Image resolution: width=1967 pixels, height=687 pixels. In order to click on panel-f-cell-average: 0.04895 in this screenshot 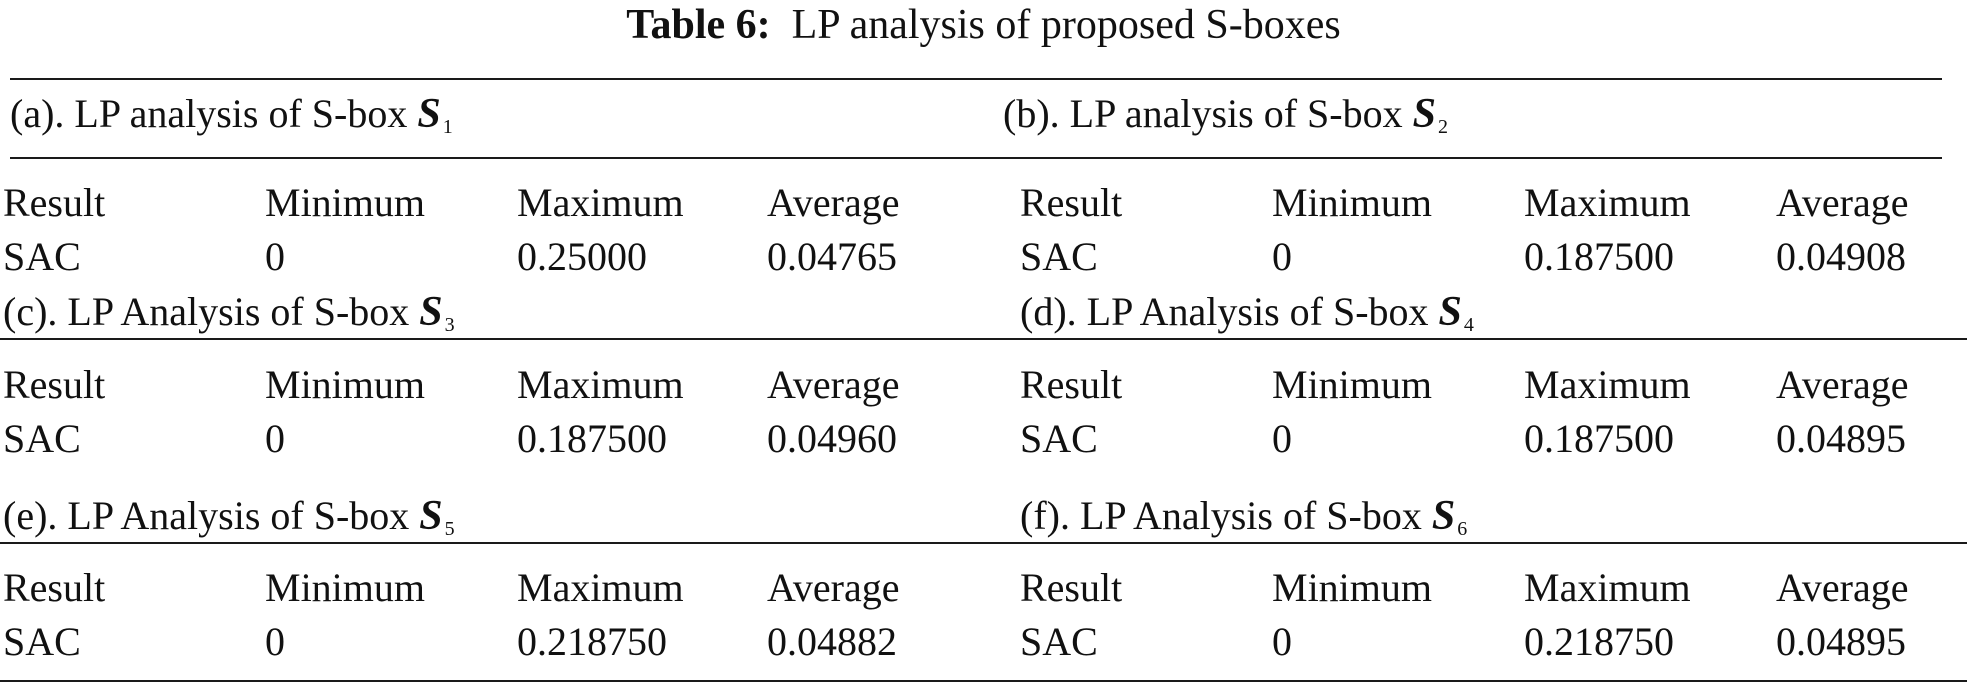, I will do `click(1841, 641)`.